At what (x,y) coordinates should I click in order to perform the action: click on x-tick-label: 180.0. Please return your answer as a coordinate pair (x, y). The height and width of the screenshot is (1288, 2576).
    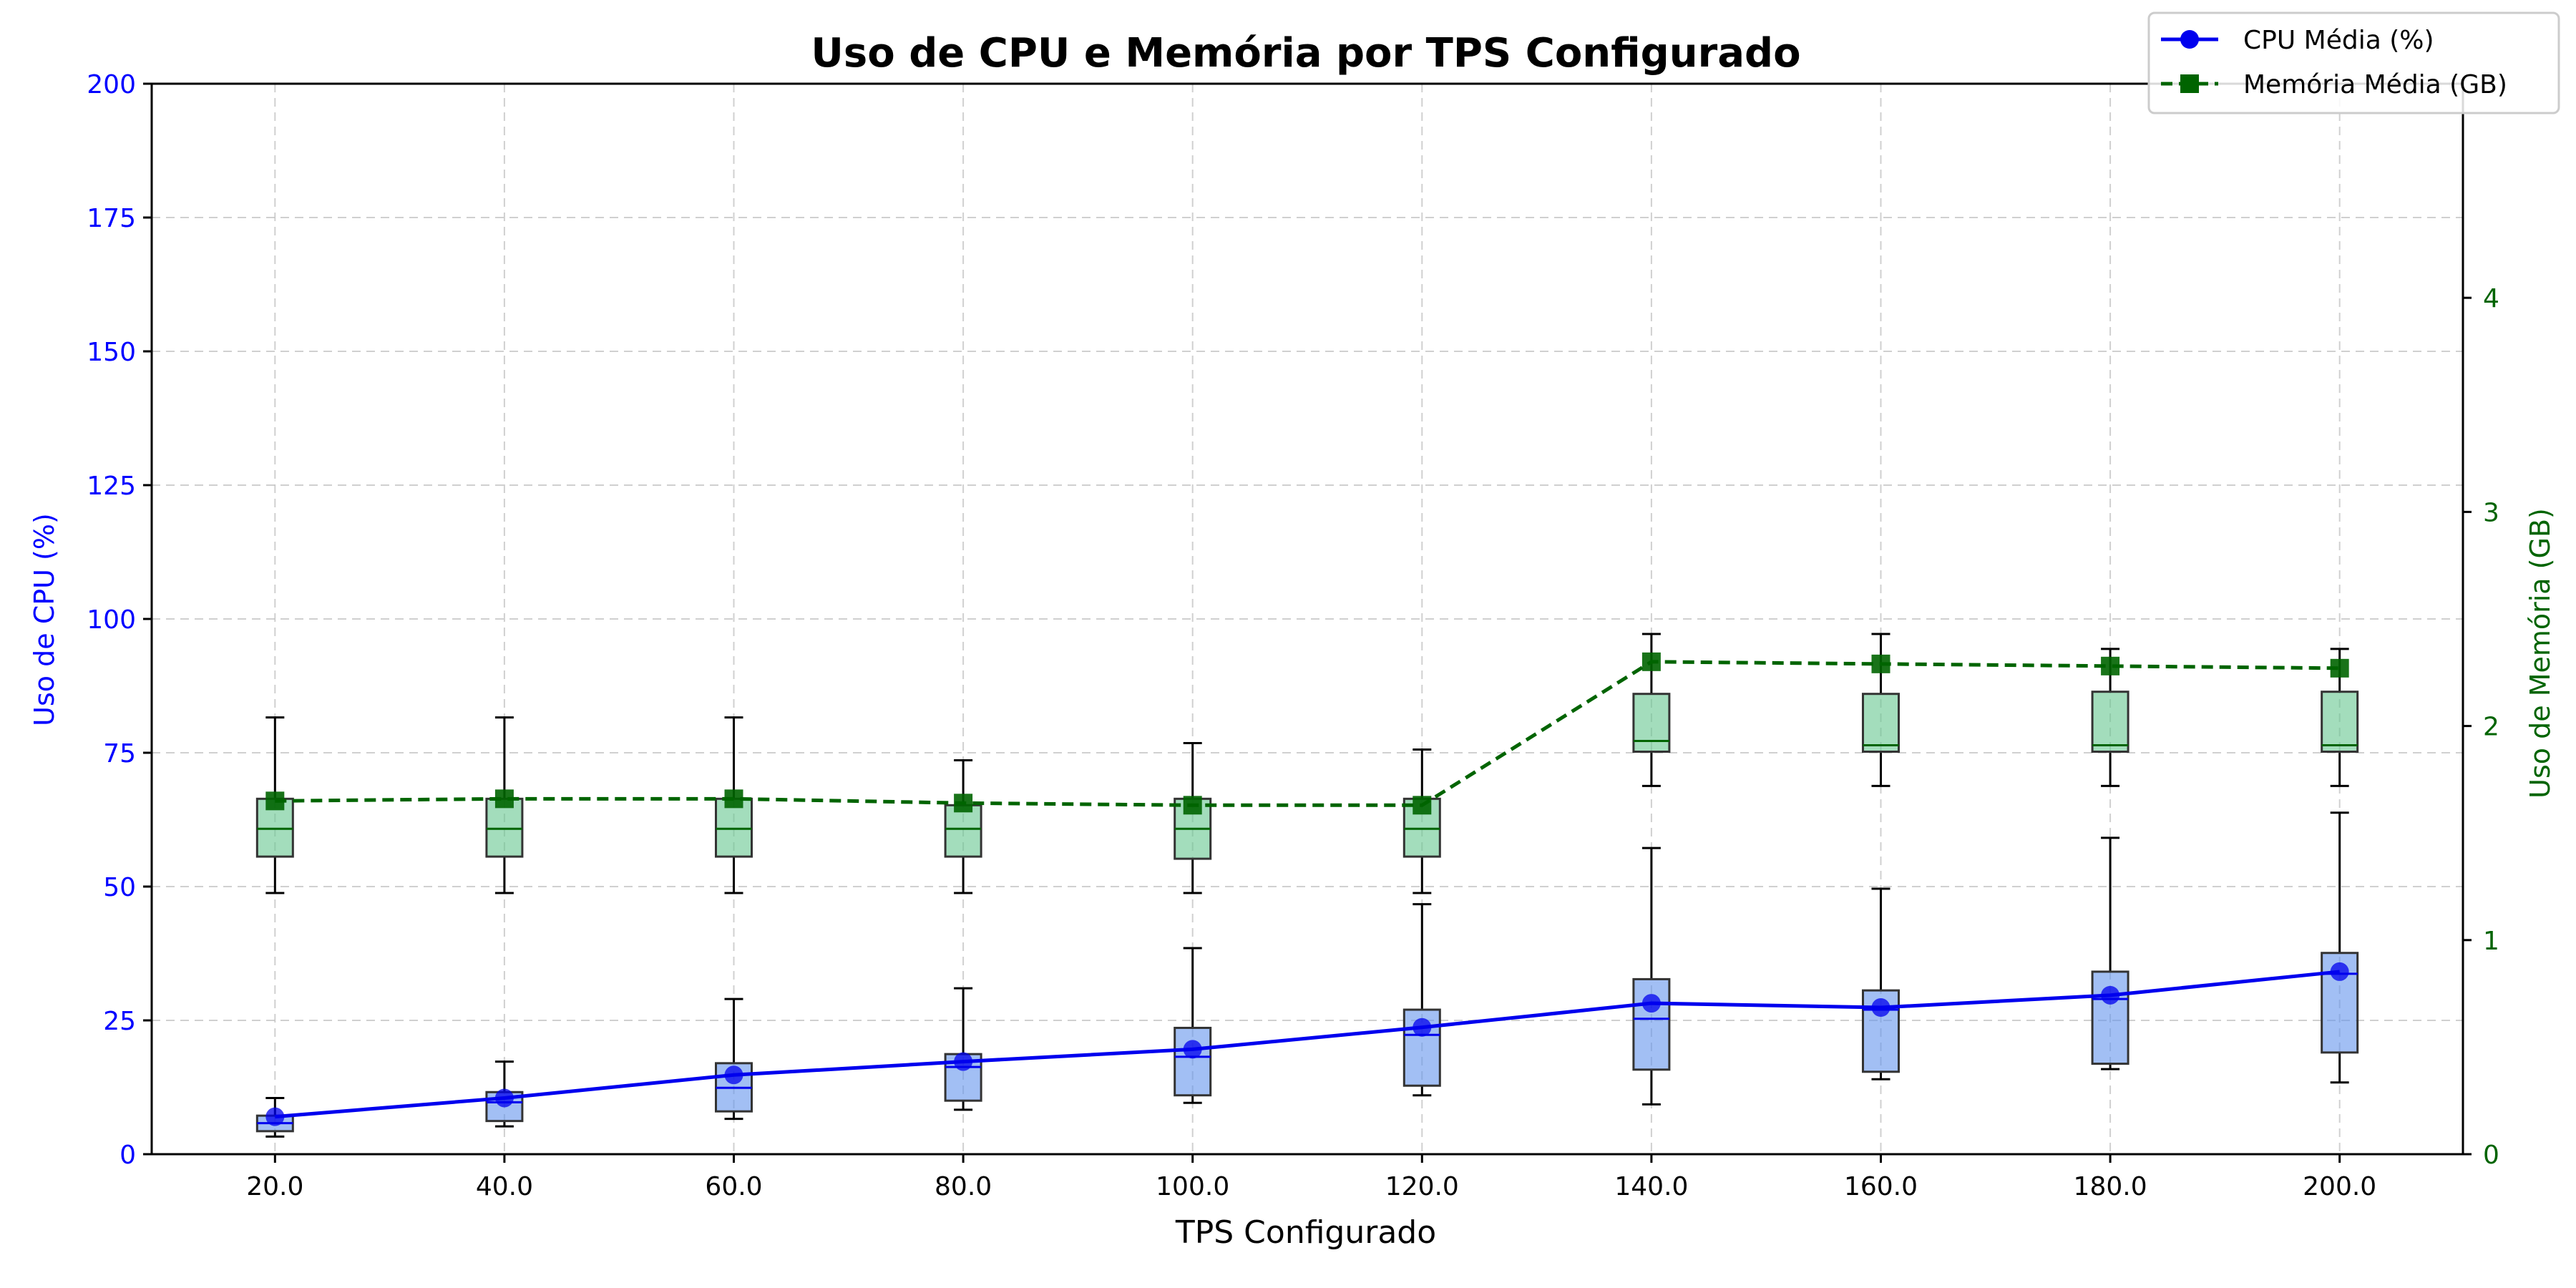
    Looking at the image, I should click on (2110, 1186).